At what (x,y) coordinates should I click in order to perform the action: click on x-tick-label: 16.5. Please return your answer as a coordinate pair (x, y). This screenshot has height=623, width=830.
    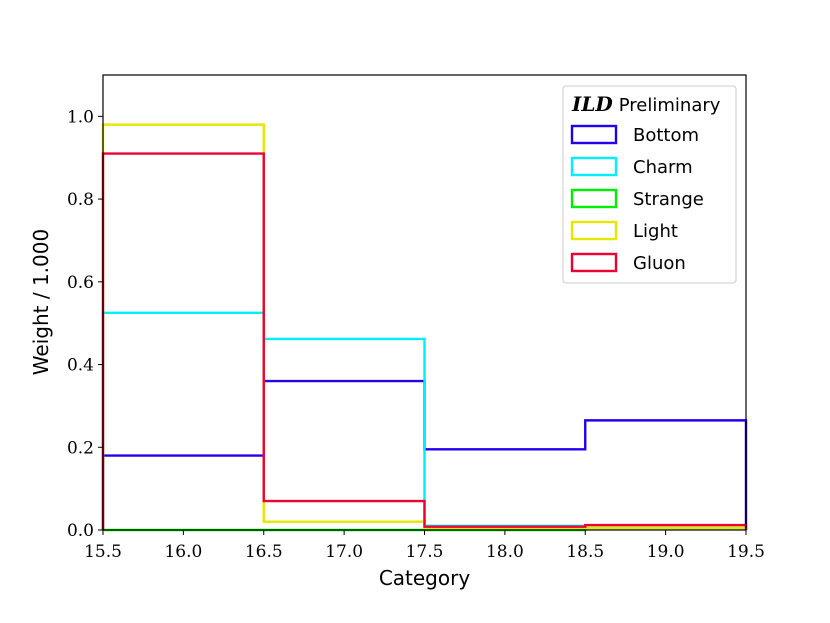
    Looking at the image, I should click on (264, 552).